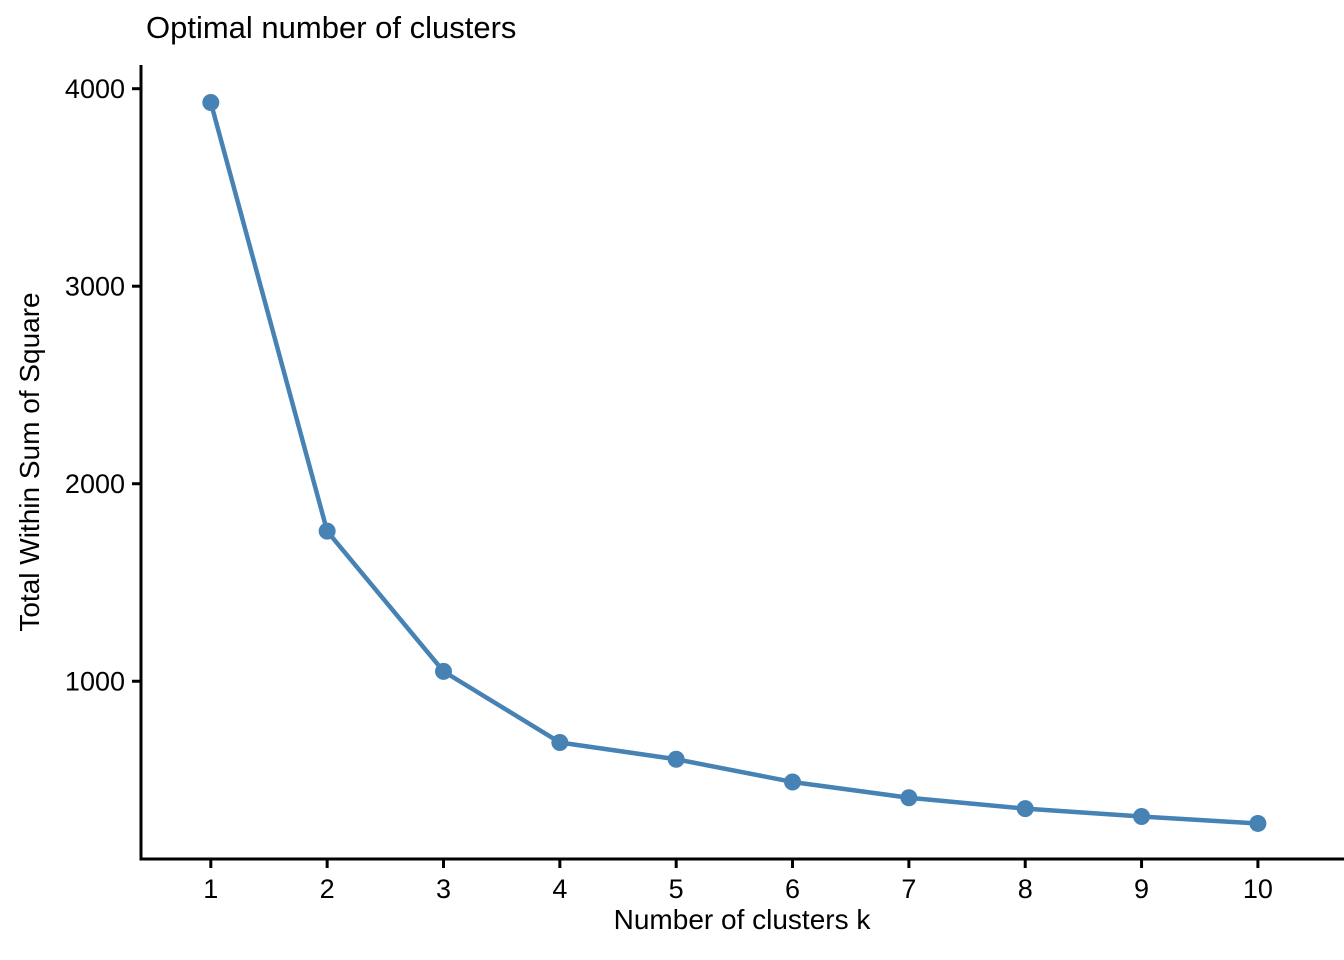 Image resolution: width=1344 pixels, height=960 pixels. What do you see at coordinates (95, 287) in the screenshot?
I see `y-tick-label: 3000` at bounding box center [95, 287].